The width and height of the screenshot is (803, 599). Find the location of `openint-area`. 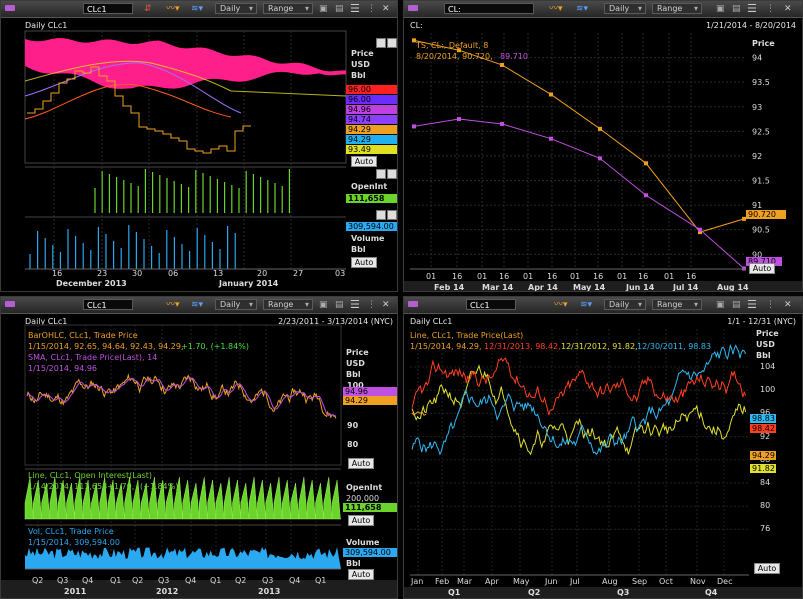

openint-area is located at coordinates (182, 498).